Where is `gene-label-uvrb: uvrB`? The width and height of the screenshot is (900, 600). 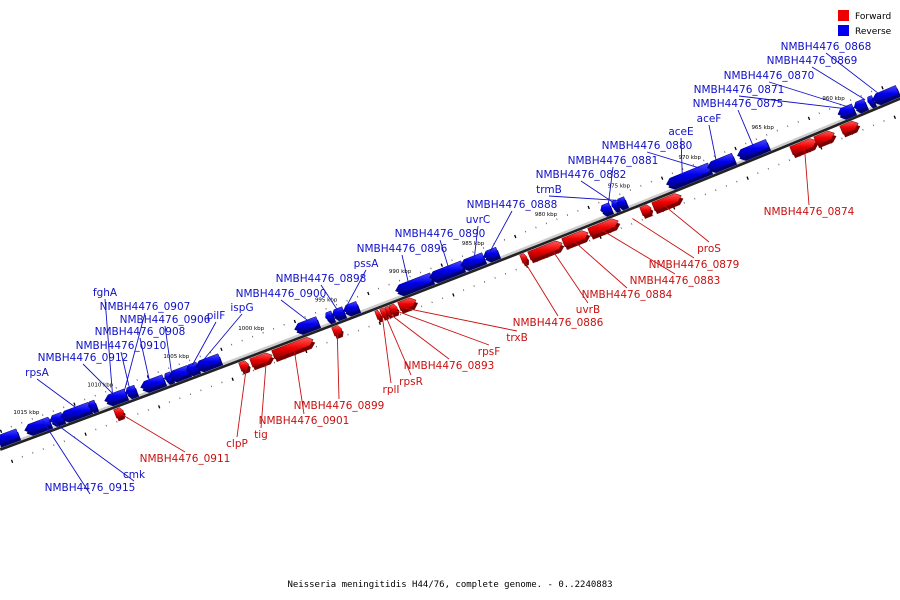 gene-label-uvrb: uvrB is located at coordinates (588, 310).